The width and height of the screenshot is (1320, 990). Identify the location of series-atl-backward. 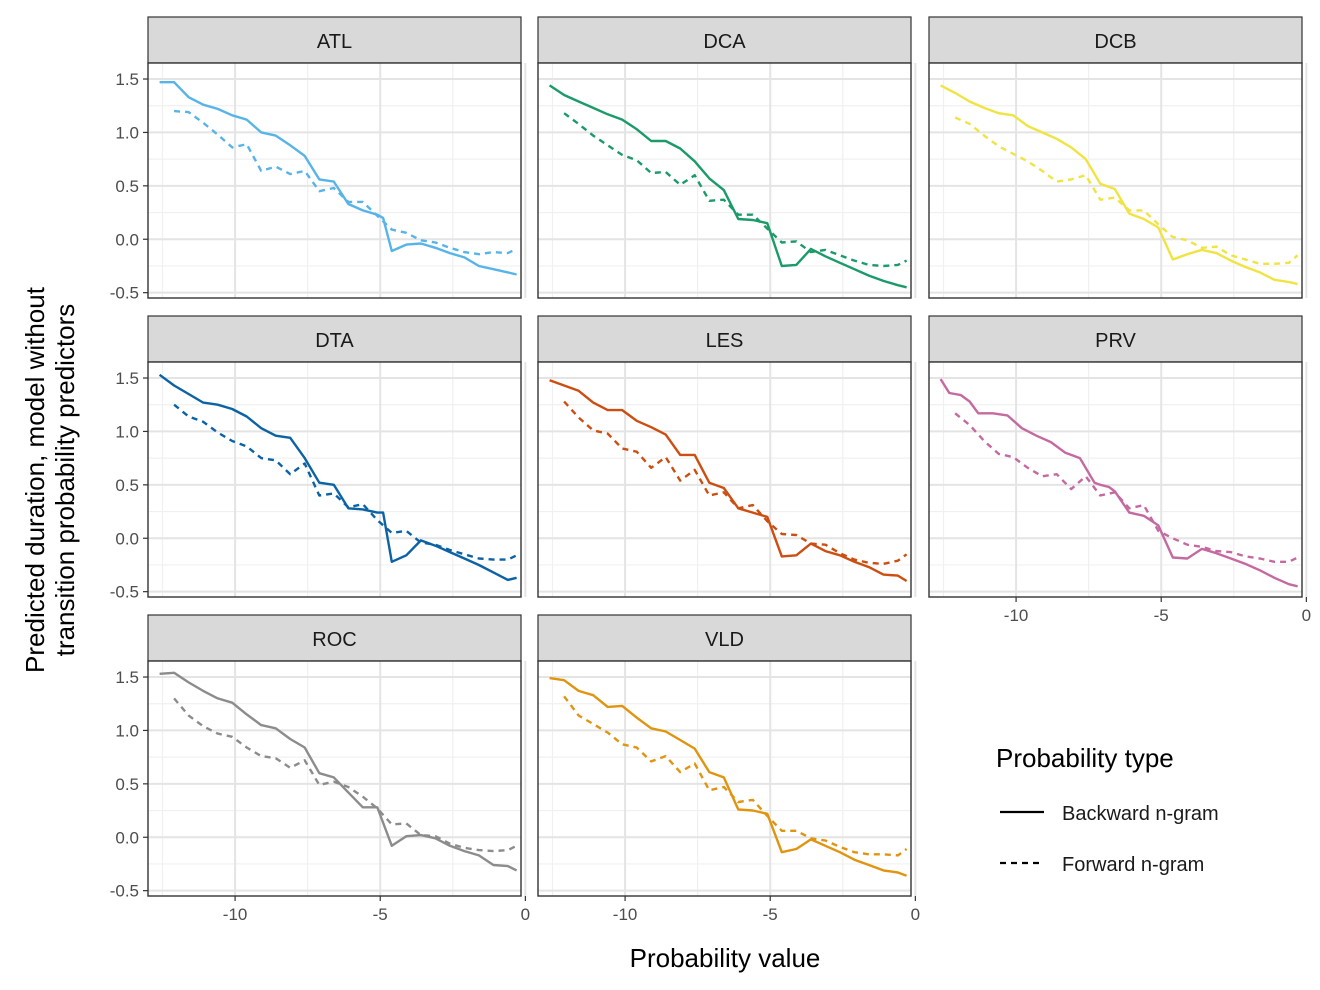
(338, 178).